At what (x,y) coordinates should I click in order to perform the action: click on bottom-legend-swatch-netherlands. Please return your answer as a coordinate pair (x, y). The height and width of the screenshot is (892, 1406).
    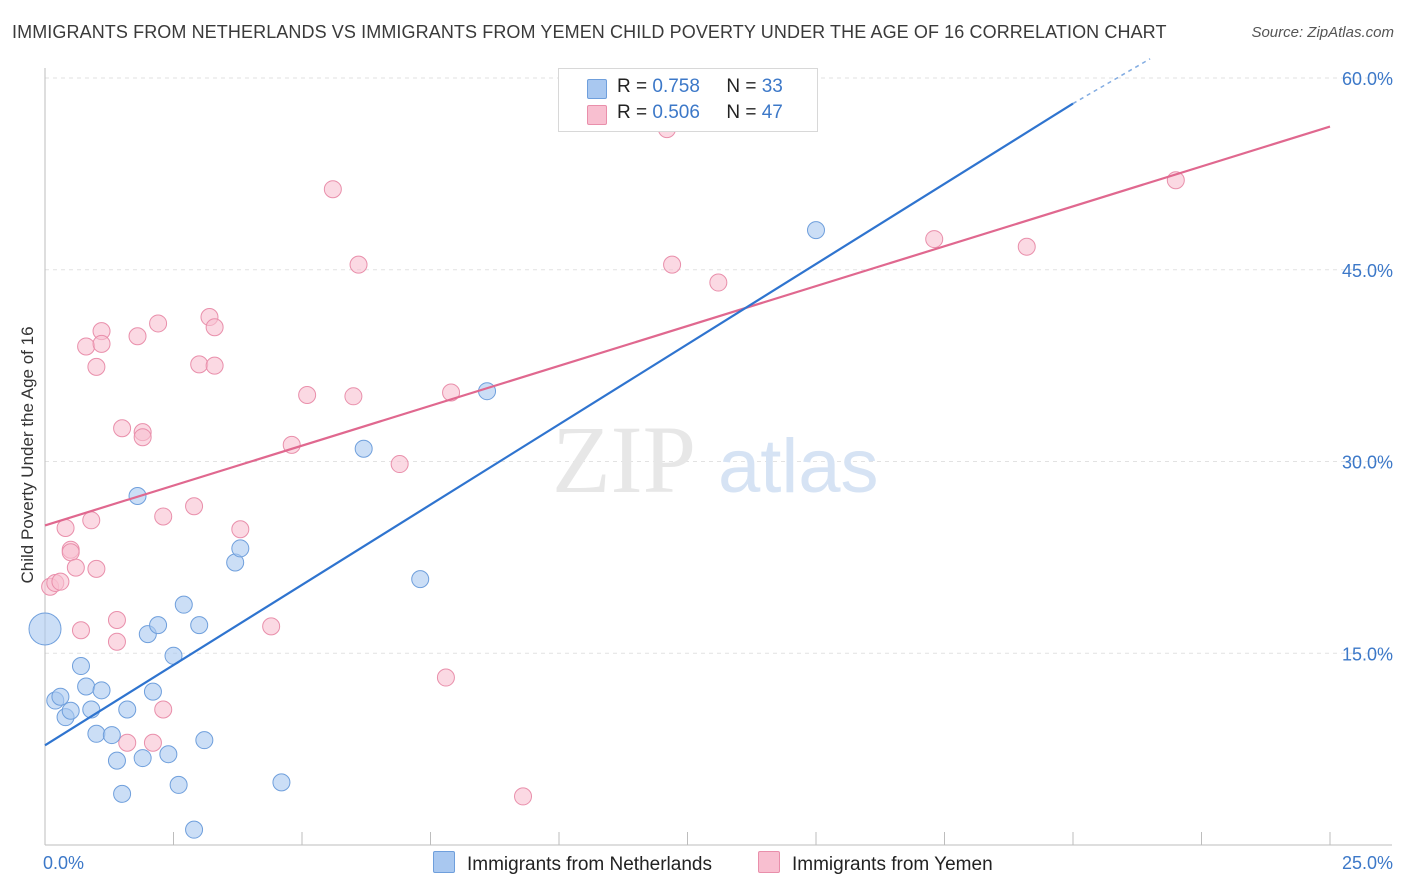
    Looking at the image, I should click on (444, 862).